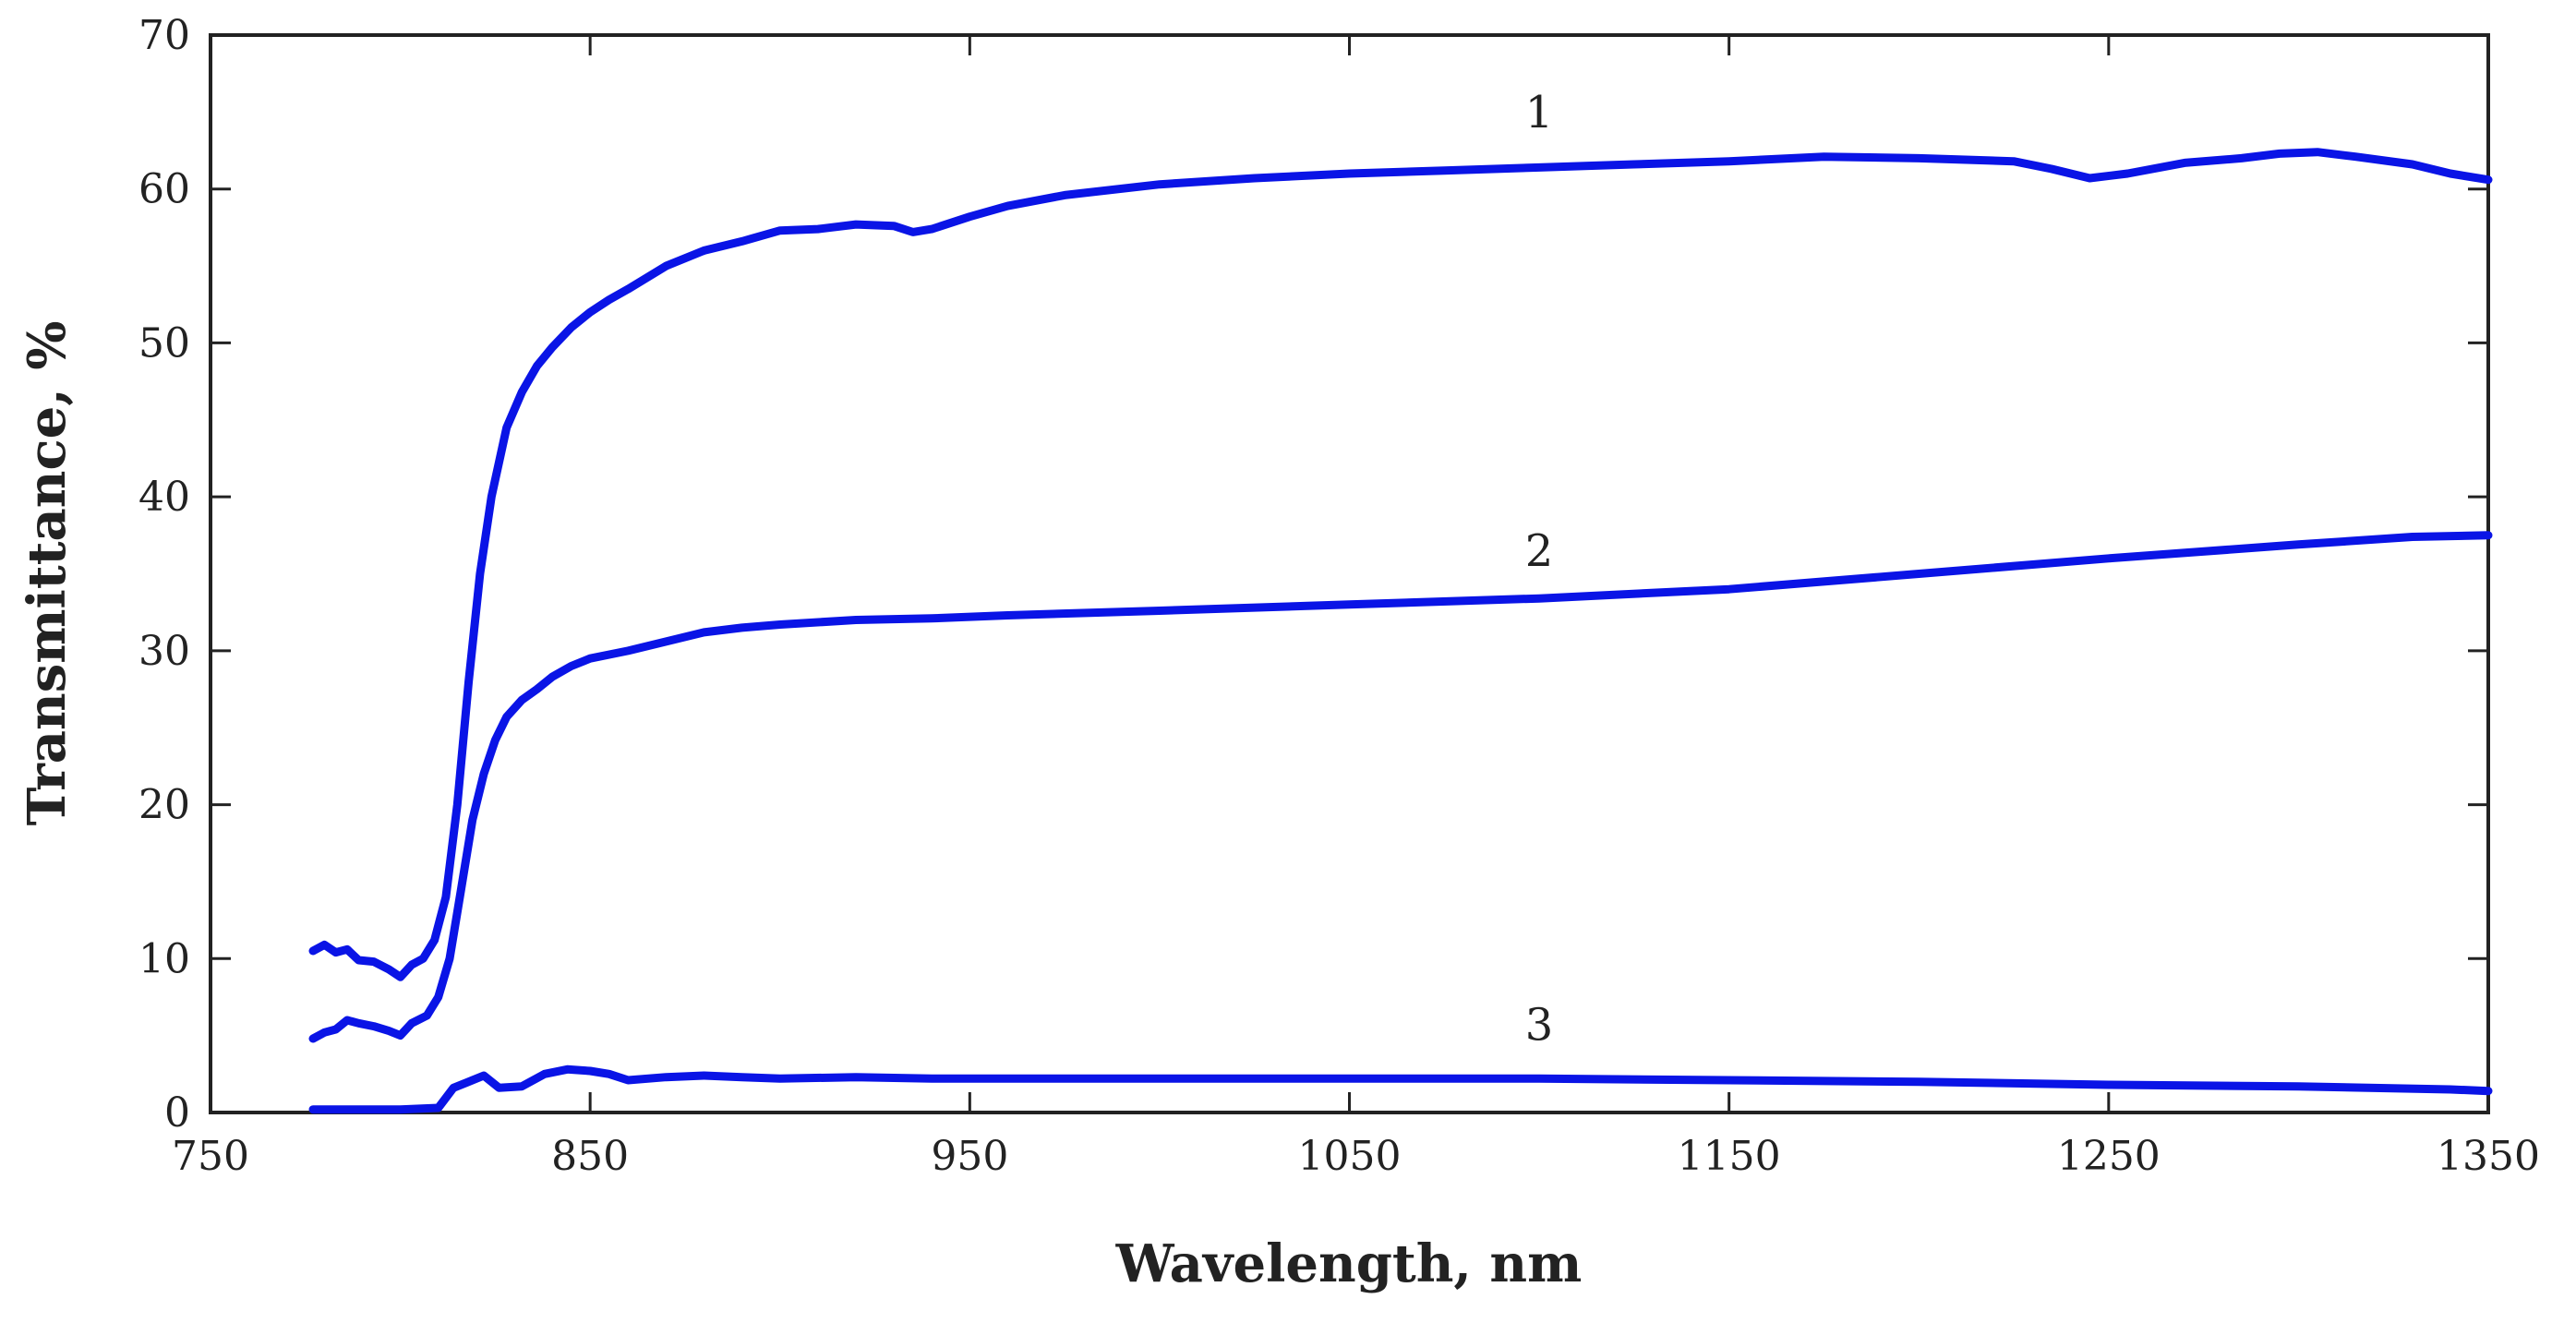  I want to click on y-tick-label: 10, so click(164, 959).